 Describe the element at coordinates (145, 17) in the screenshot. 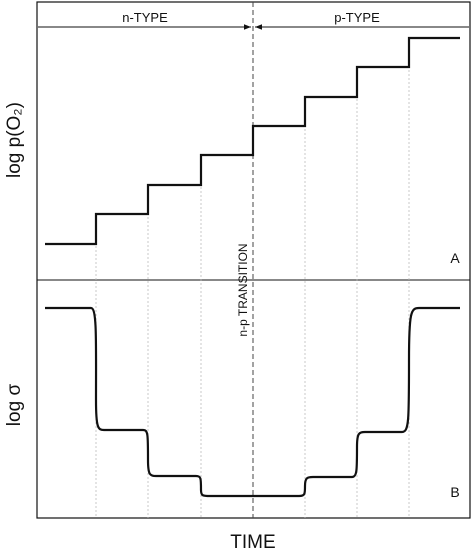

I see `n-type-label: n-TYPE` at that location.